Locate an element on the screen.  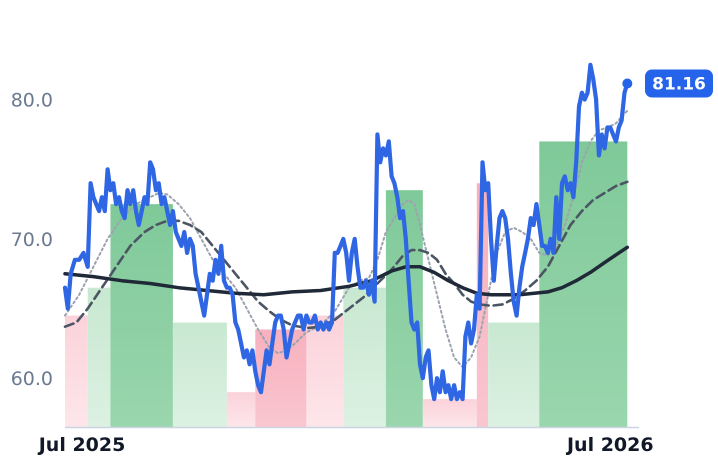
last-value-badge-box is located at coordinates (679, 83).